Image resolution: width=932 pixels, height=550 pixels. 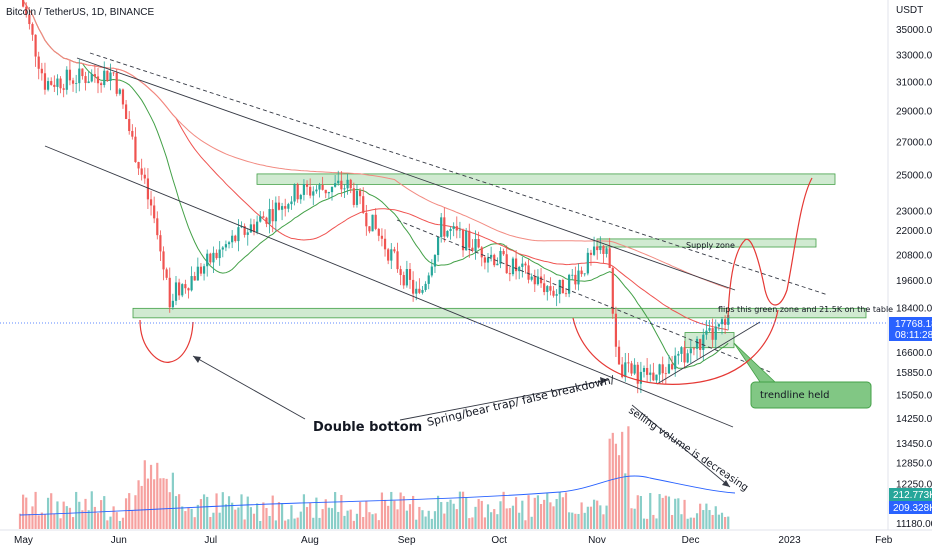 What do you see at coordinates (912, 508) in the screenshot?
I see `volume-value-2: 209.328K` at bounding box center [912, 508].